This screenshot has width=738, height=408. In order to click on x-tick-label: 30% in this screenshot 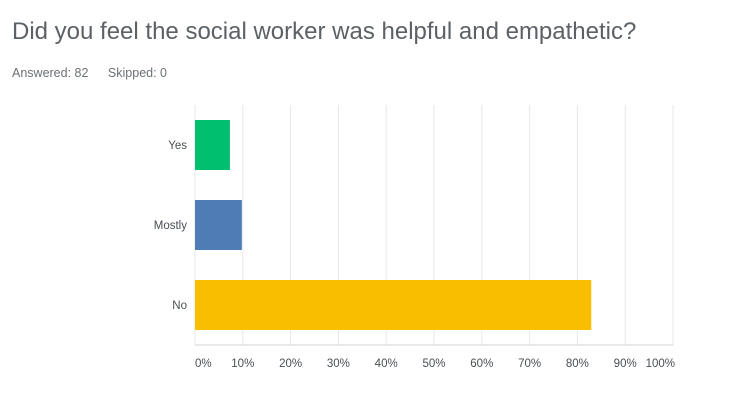, I will do `click(338, 364)`.